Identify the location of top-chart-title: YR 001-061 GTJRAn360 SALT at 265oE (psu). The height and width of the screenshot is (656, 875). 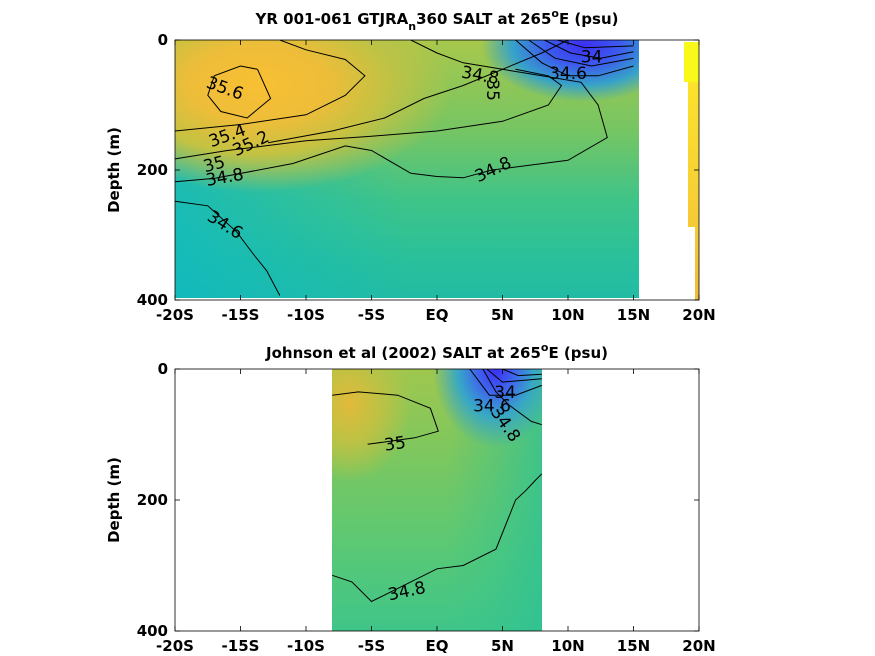
(437, 20).